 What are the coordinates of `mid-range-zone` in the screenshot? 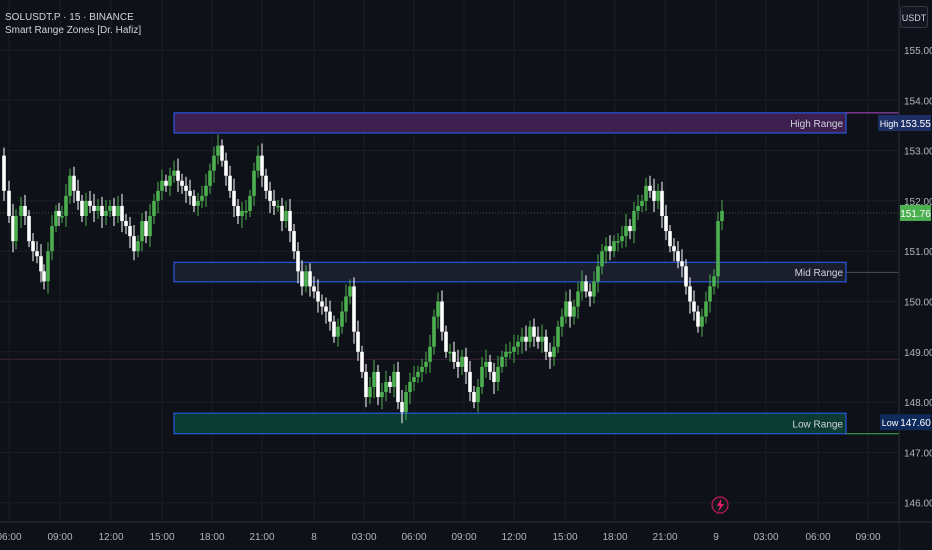 It's located at (510, 272).